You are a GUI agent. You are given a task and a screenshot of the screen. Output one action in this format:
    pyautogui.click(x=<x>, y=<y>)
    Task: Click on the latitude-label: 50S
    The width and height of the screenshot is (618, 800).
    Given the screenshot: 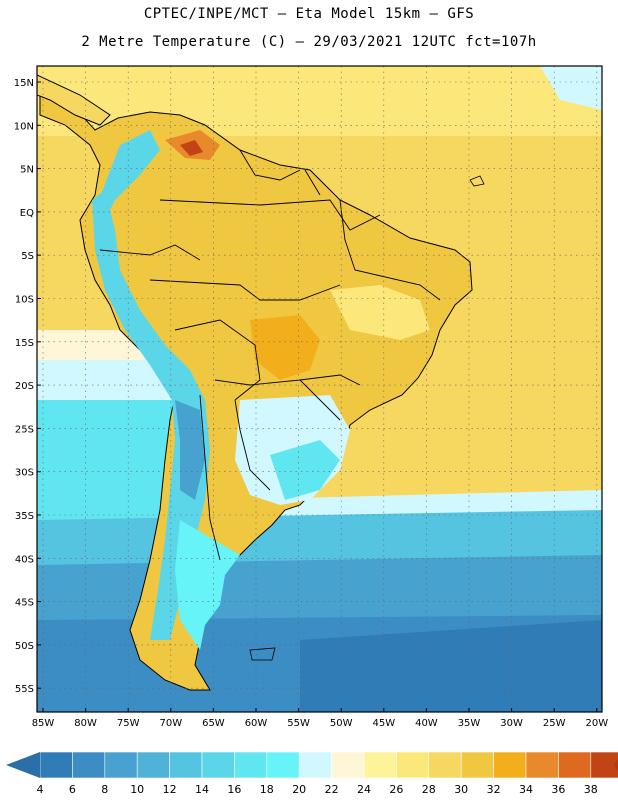 What is the action you would take?
    pyautogui.click(x=24, y=646)
    